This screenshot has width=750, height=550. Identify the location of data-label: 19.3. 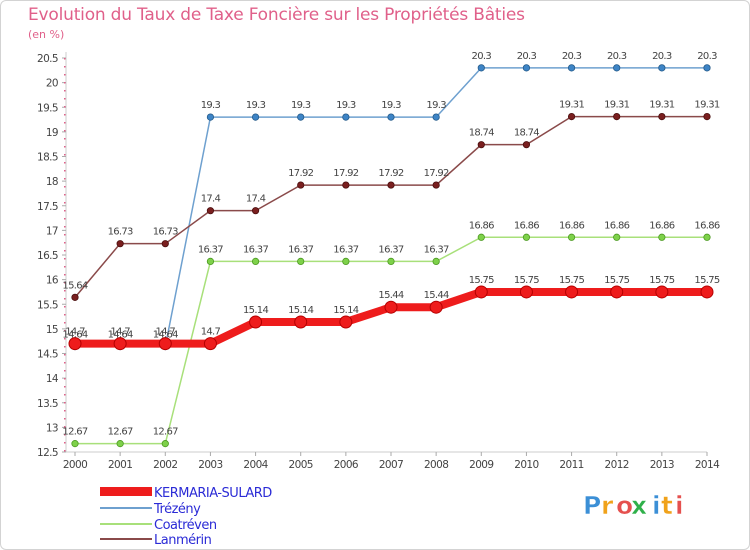
(346, 105).